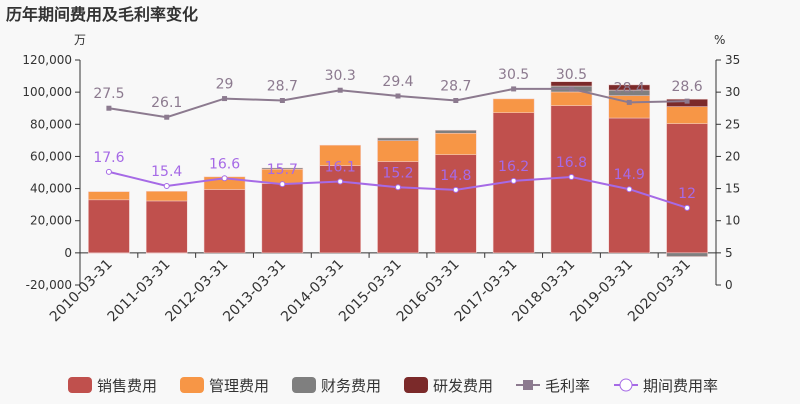 Image resolution: width=800 pixels, height=404 pixels. What do you see at coordinates (340, 76) in the screenshot?
I see `data-label: 30.3` at bounding box center [340, 76].